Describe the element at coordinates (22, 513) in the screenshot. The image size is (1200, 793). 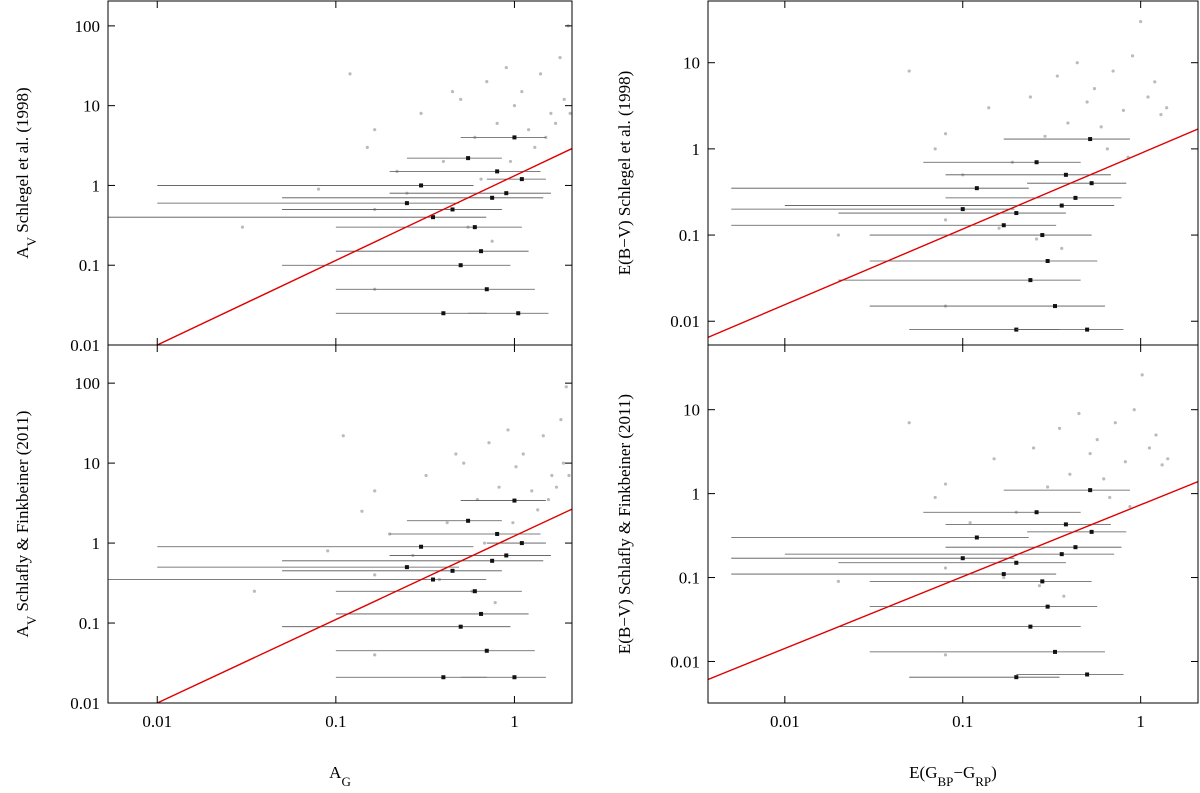
I see `label-part: Schlafly & Finkbeiner (2011)` at that location.